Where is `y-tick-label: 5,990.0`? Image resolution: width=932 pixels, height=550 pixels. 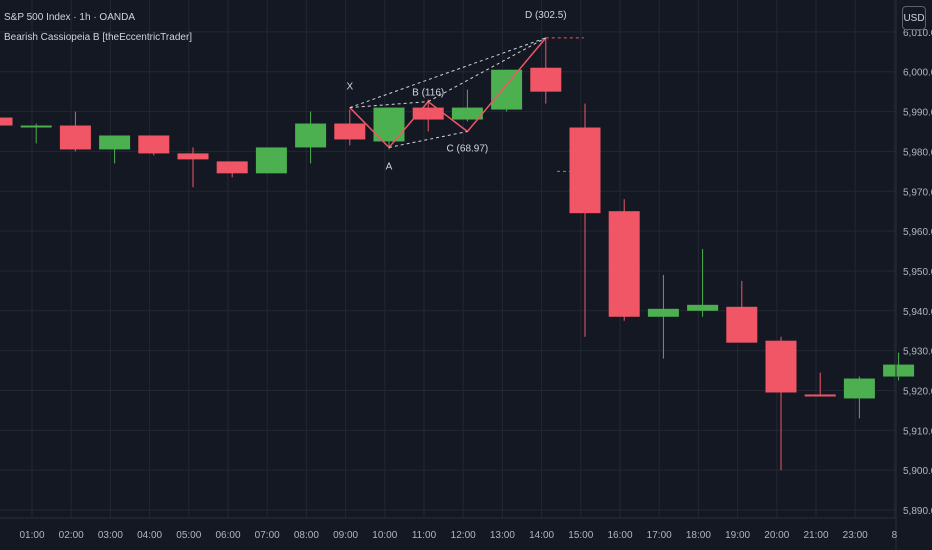
y-tick-label: 5,990.0 is located at coordinates (917, 113).